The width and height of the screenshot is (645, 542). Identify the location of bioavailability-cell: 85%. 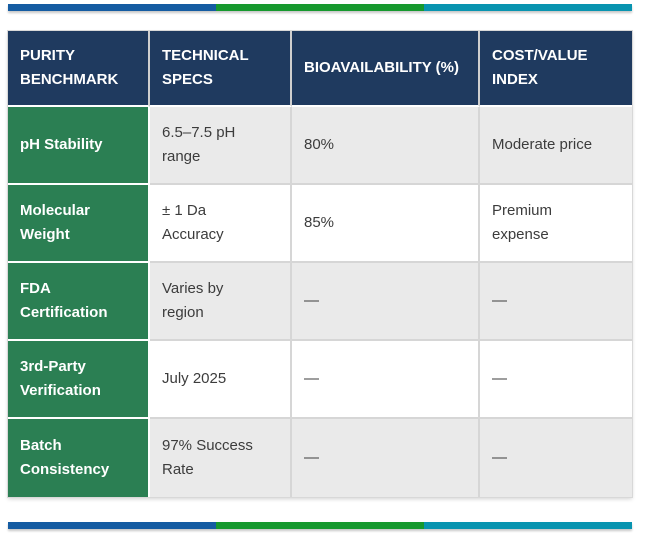
(386, 224).